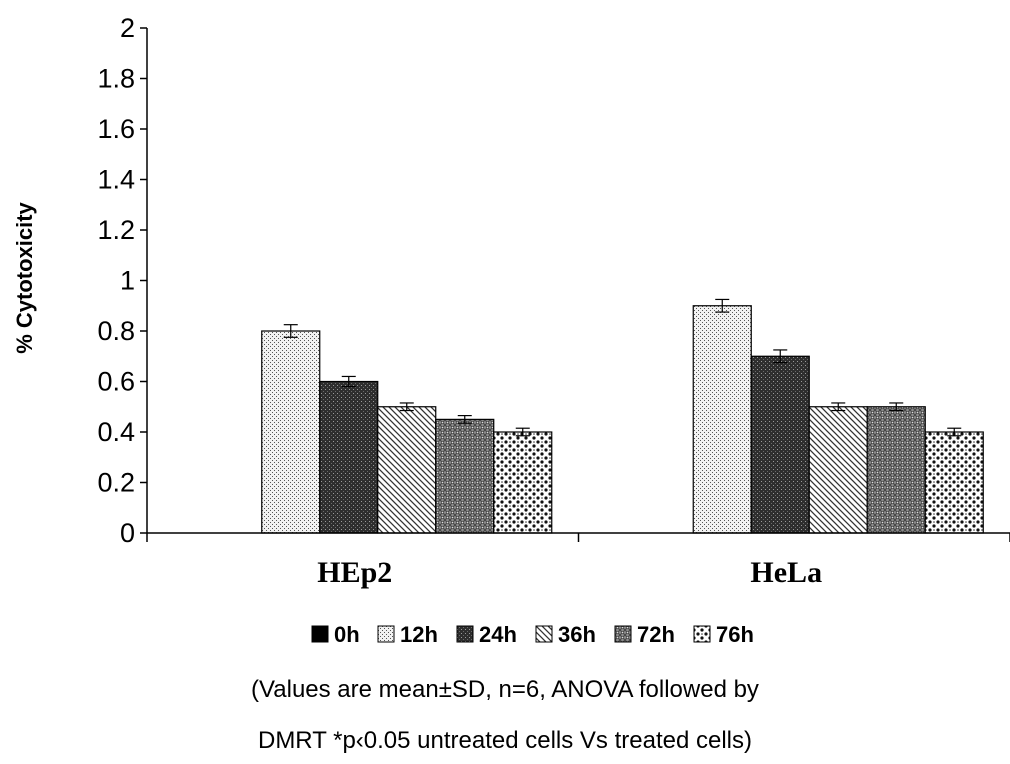 The width and height of the screenshot is (1010, 764). What do you see at coordinates (838, 407) in the screenshot?
I see `error-bar-36h-HeLa` at bounding box center [838, 407].